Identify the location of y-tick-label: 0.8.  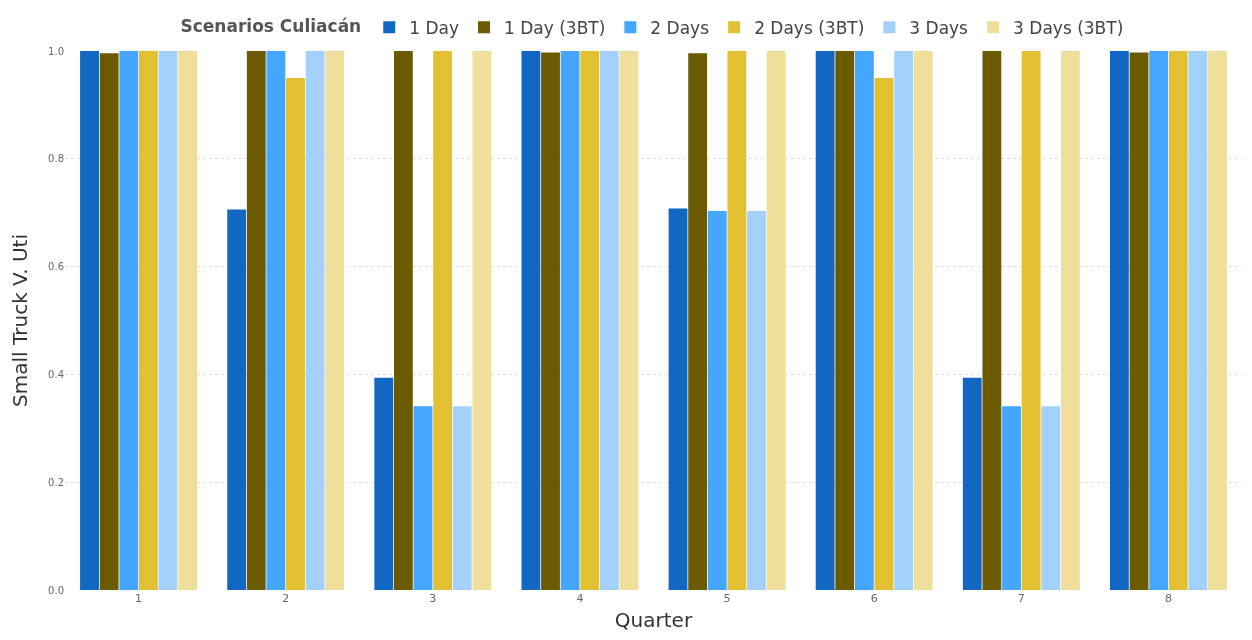
(56, 159).